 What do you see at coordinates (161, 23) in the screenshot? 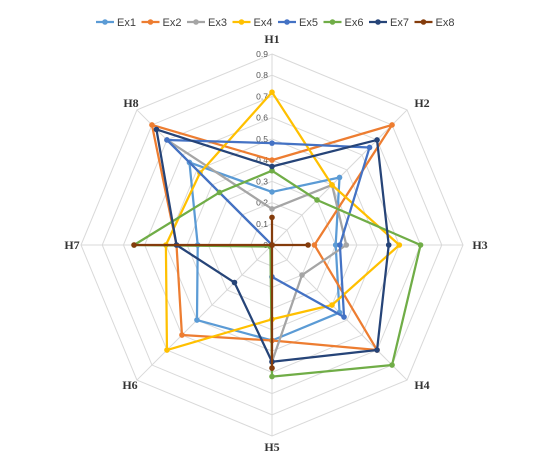
I see `legend-item-ex2: Ex2` at bounding box center [161, 23].